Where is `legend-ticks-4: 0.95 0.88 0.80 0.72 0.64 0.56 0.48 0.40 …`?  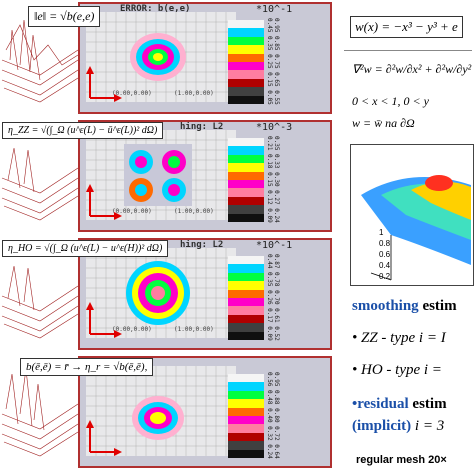 legend-ticks-4: 0.95 0.88 0.80 0.72 0.64 0.56 0.48 0.40 … is located at coordinates (273, 415).